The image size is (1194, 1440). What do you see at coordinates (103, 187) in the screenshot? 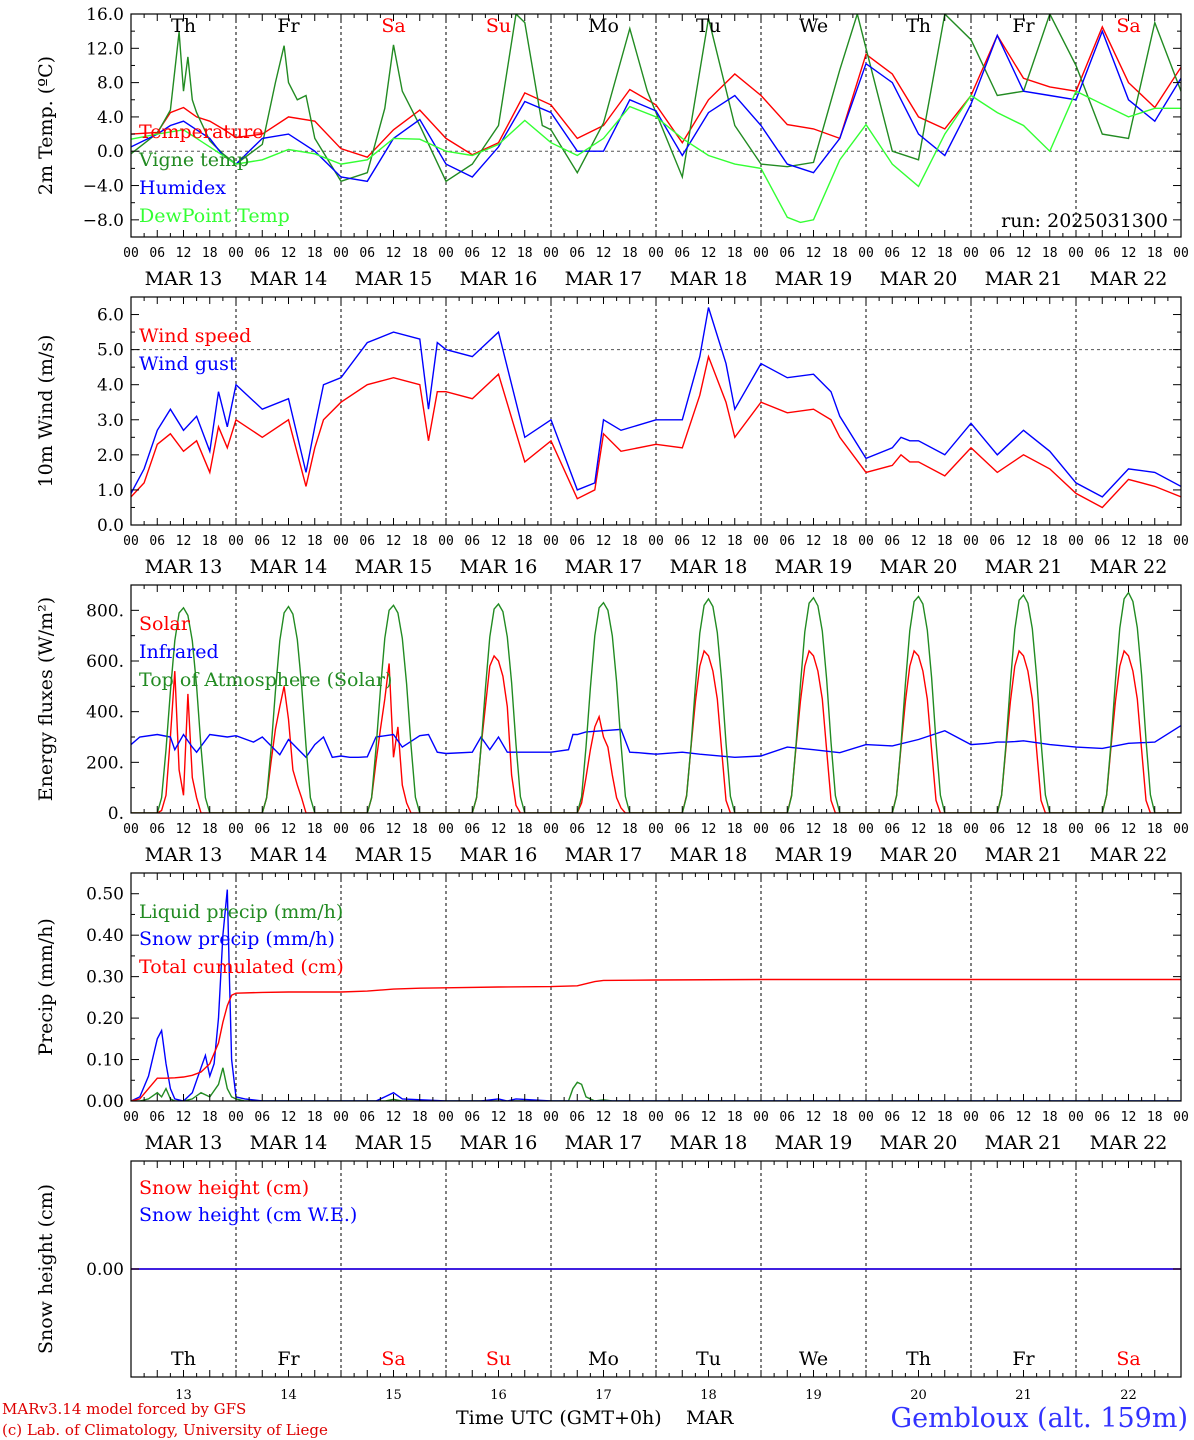
I see `y-tick-label: −4.0` at bounding box center [103, 187].